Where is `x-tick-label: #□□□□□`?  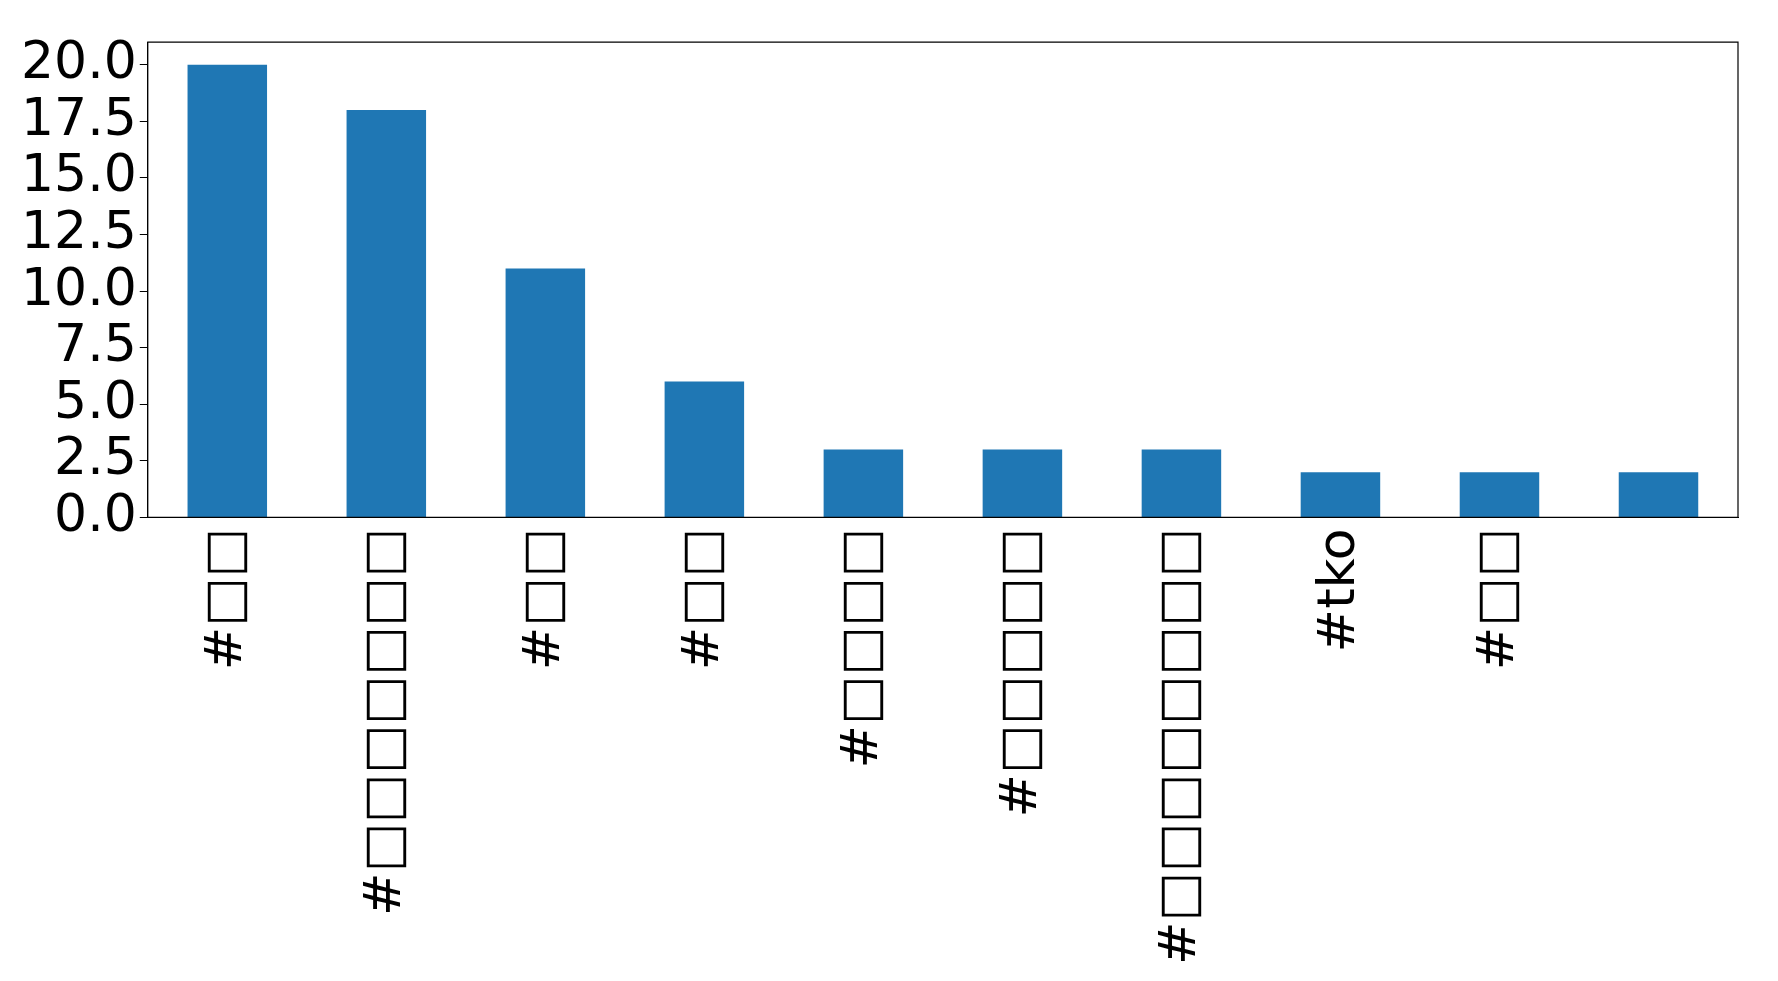
x-tick-label: #□□□□□ is located at coordinates (1017, 673).